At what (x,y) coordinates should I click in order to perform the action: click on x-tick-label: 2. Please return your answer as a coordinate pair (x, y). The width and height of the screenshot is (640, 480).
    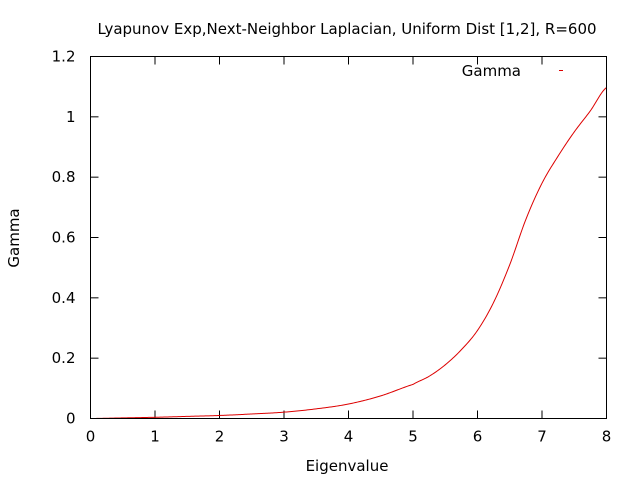
    Looking at the image, I should click on (220, 437).